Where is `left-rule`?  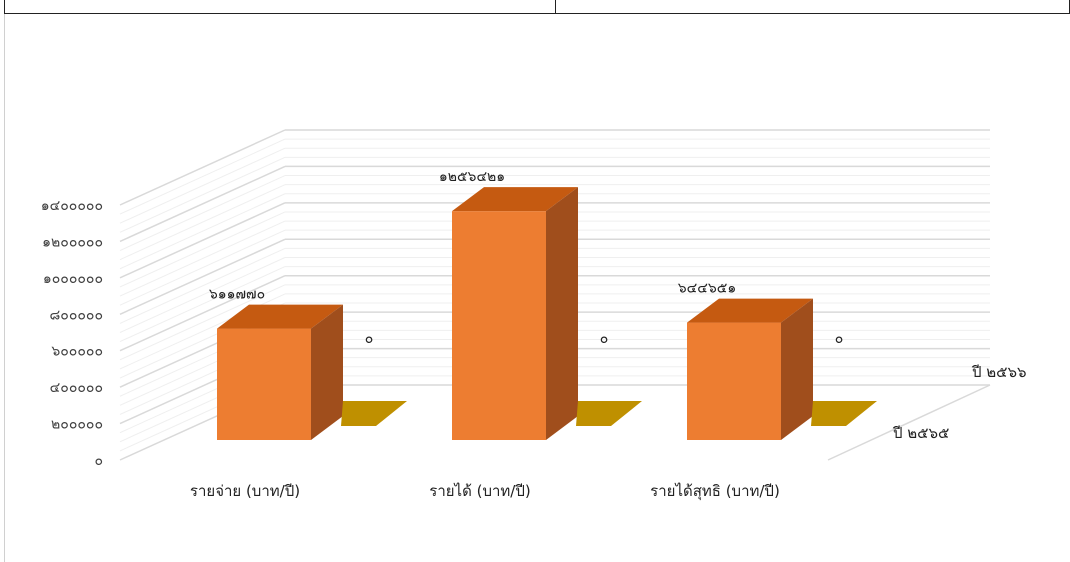 left-rule is located at coordinates (4, 288).